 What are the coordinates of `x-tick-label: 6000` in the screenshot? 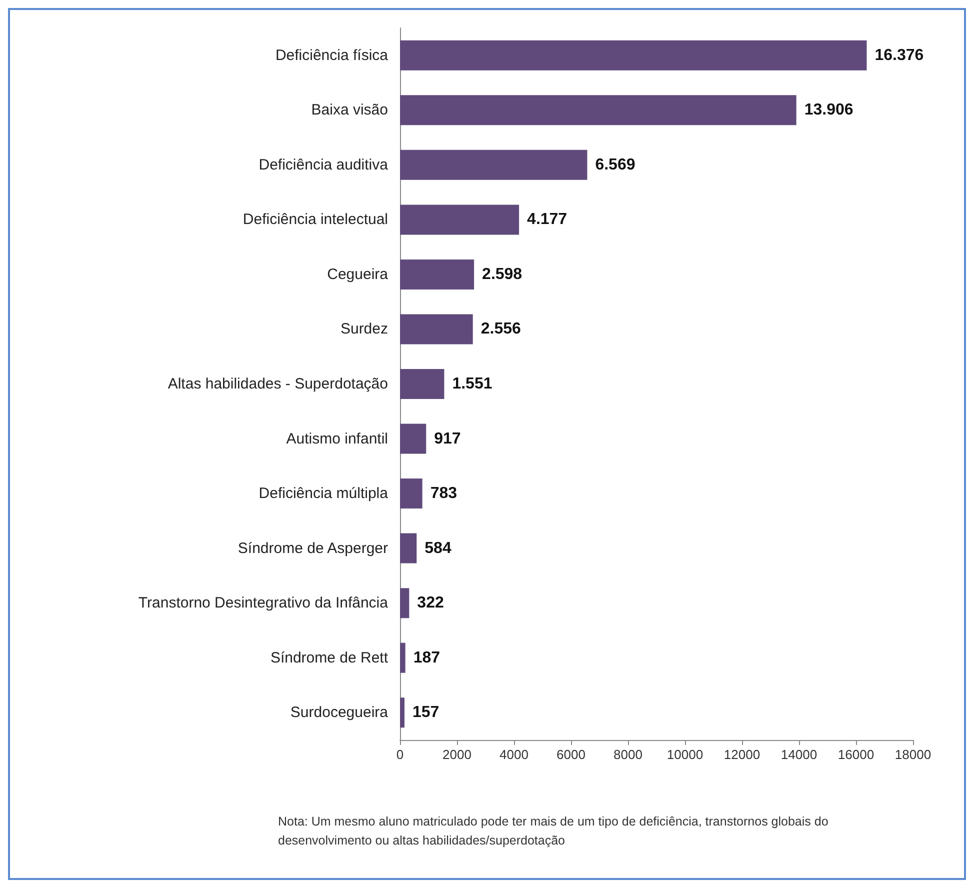 It's located at (571, 754).